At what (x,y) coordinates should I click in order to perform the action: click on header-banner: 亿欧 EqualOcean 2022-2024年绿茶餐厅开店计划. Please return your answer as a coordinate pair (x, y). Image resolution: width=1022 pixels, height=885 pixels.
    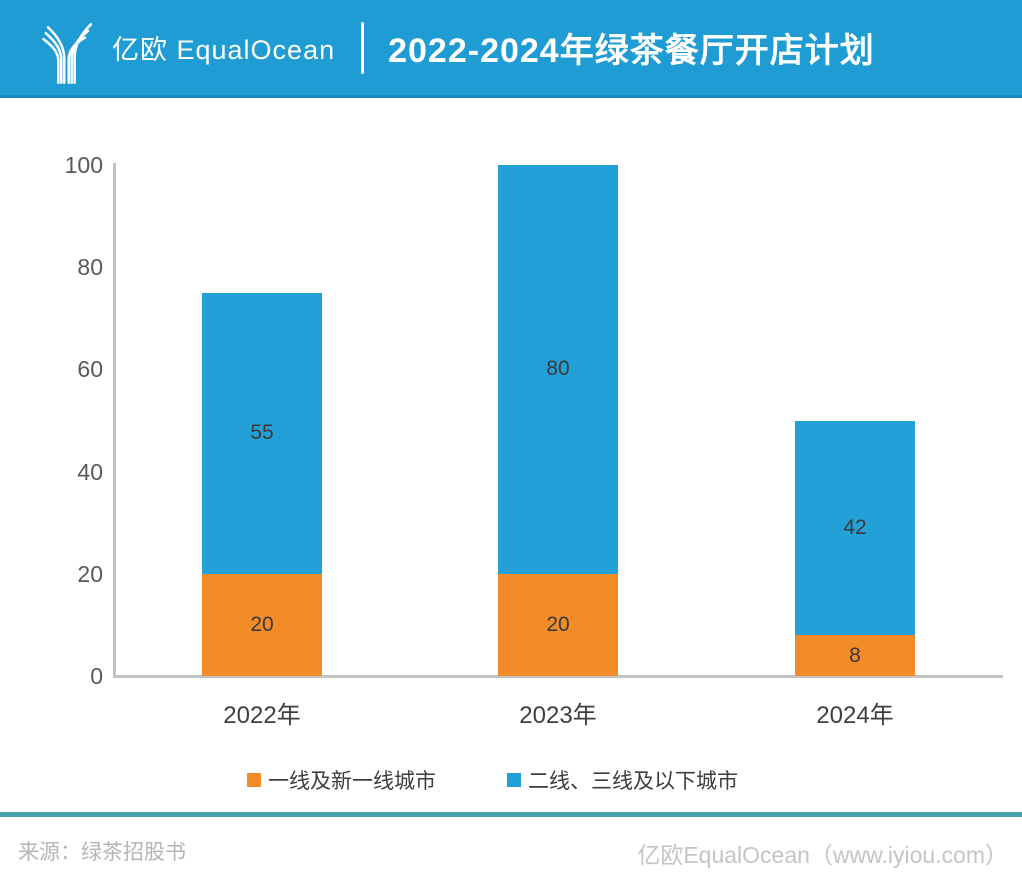
    Looking at the image, I should click on (511, 49).